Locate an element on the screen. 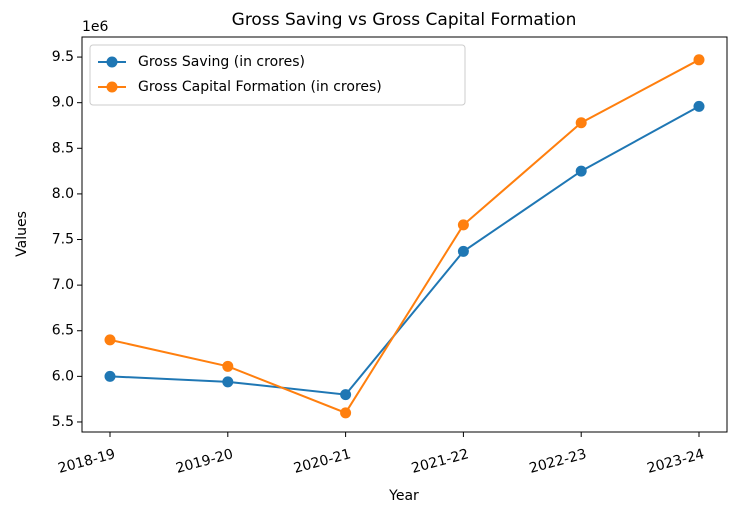  x-axis-label: Year is located at coordinates (403, 496).